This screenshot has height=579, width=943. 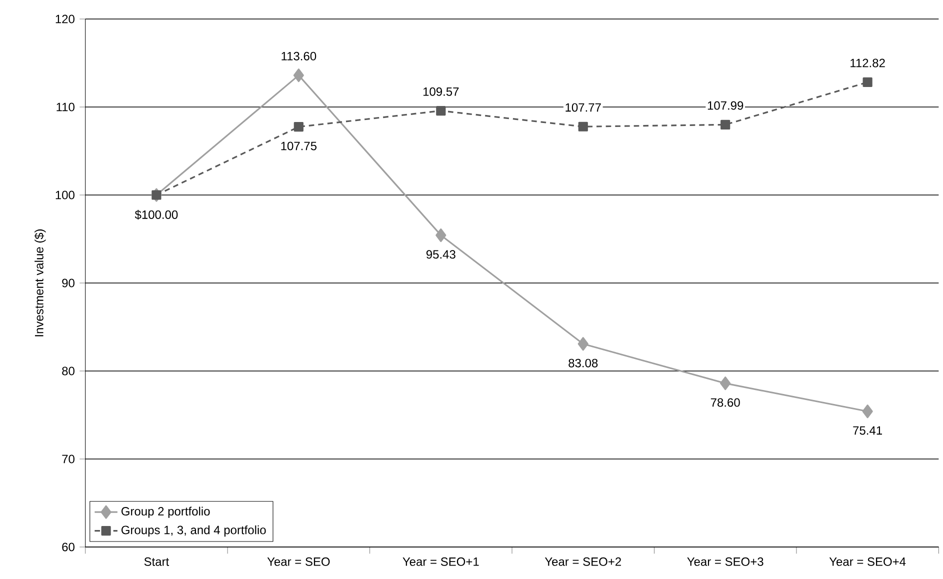 What do you see at coordinates (65, 107) in the screenshot?
I see `y-tick-label: 110` at bounding box center [65, 107].